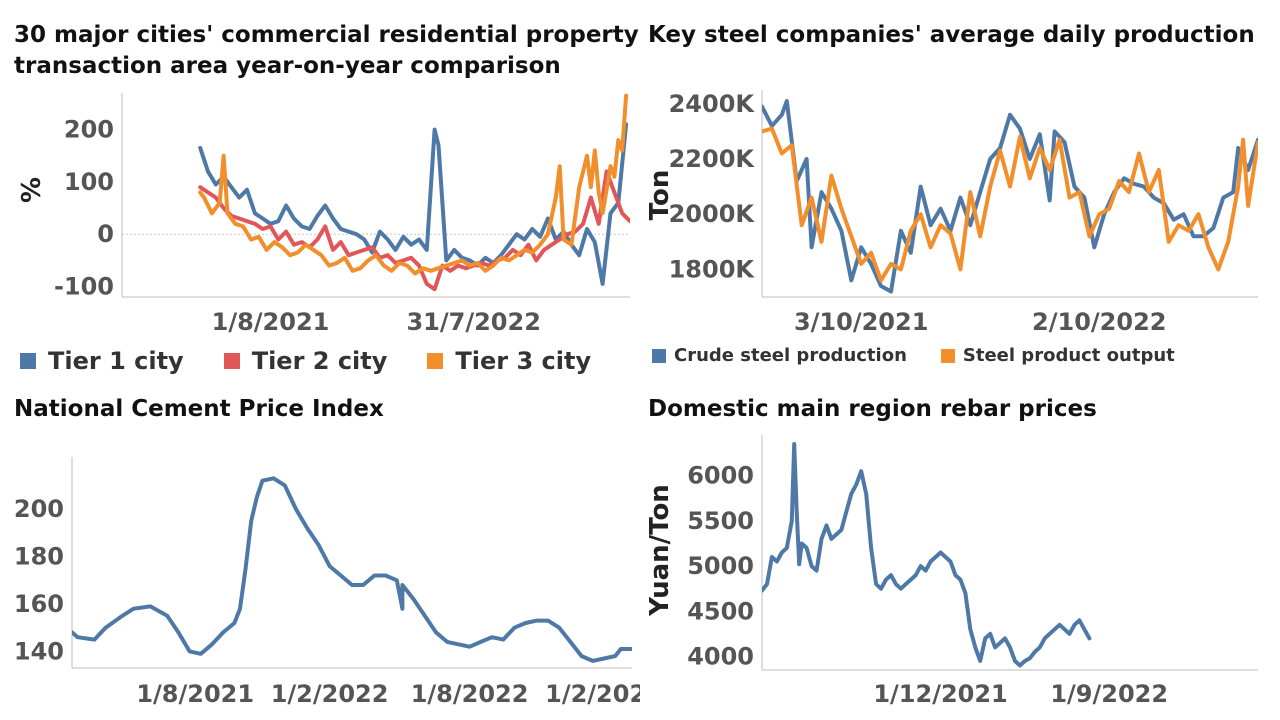 This screenshot has width=1280, height=720. What do you see at coordinates (660, 550) in the screenshot?
I see `y-axis-label: Yuan/Ton` at bounding box center [660, 550].